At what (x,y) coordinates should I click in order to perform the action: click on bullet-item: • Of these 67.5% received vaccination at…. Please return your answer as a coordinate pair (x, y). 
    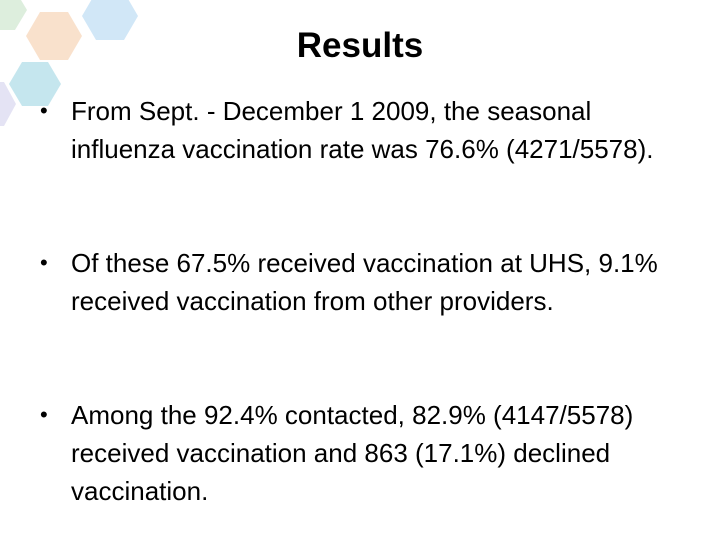
    Looking at the image, I should click on (360, 282).